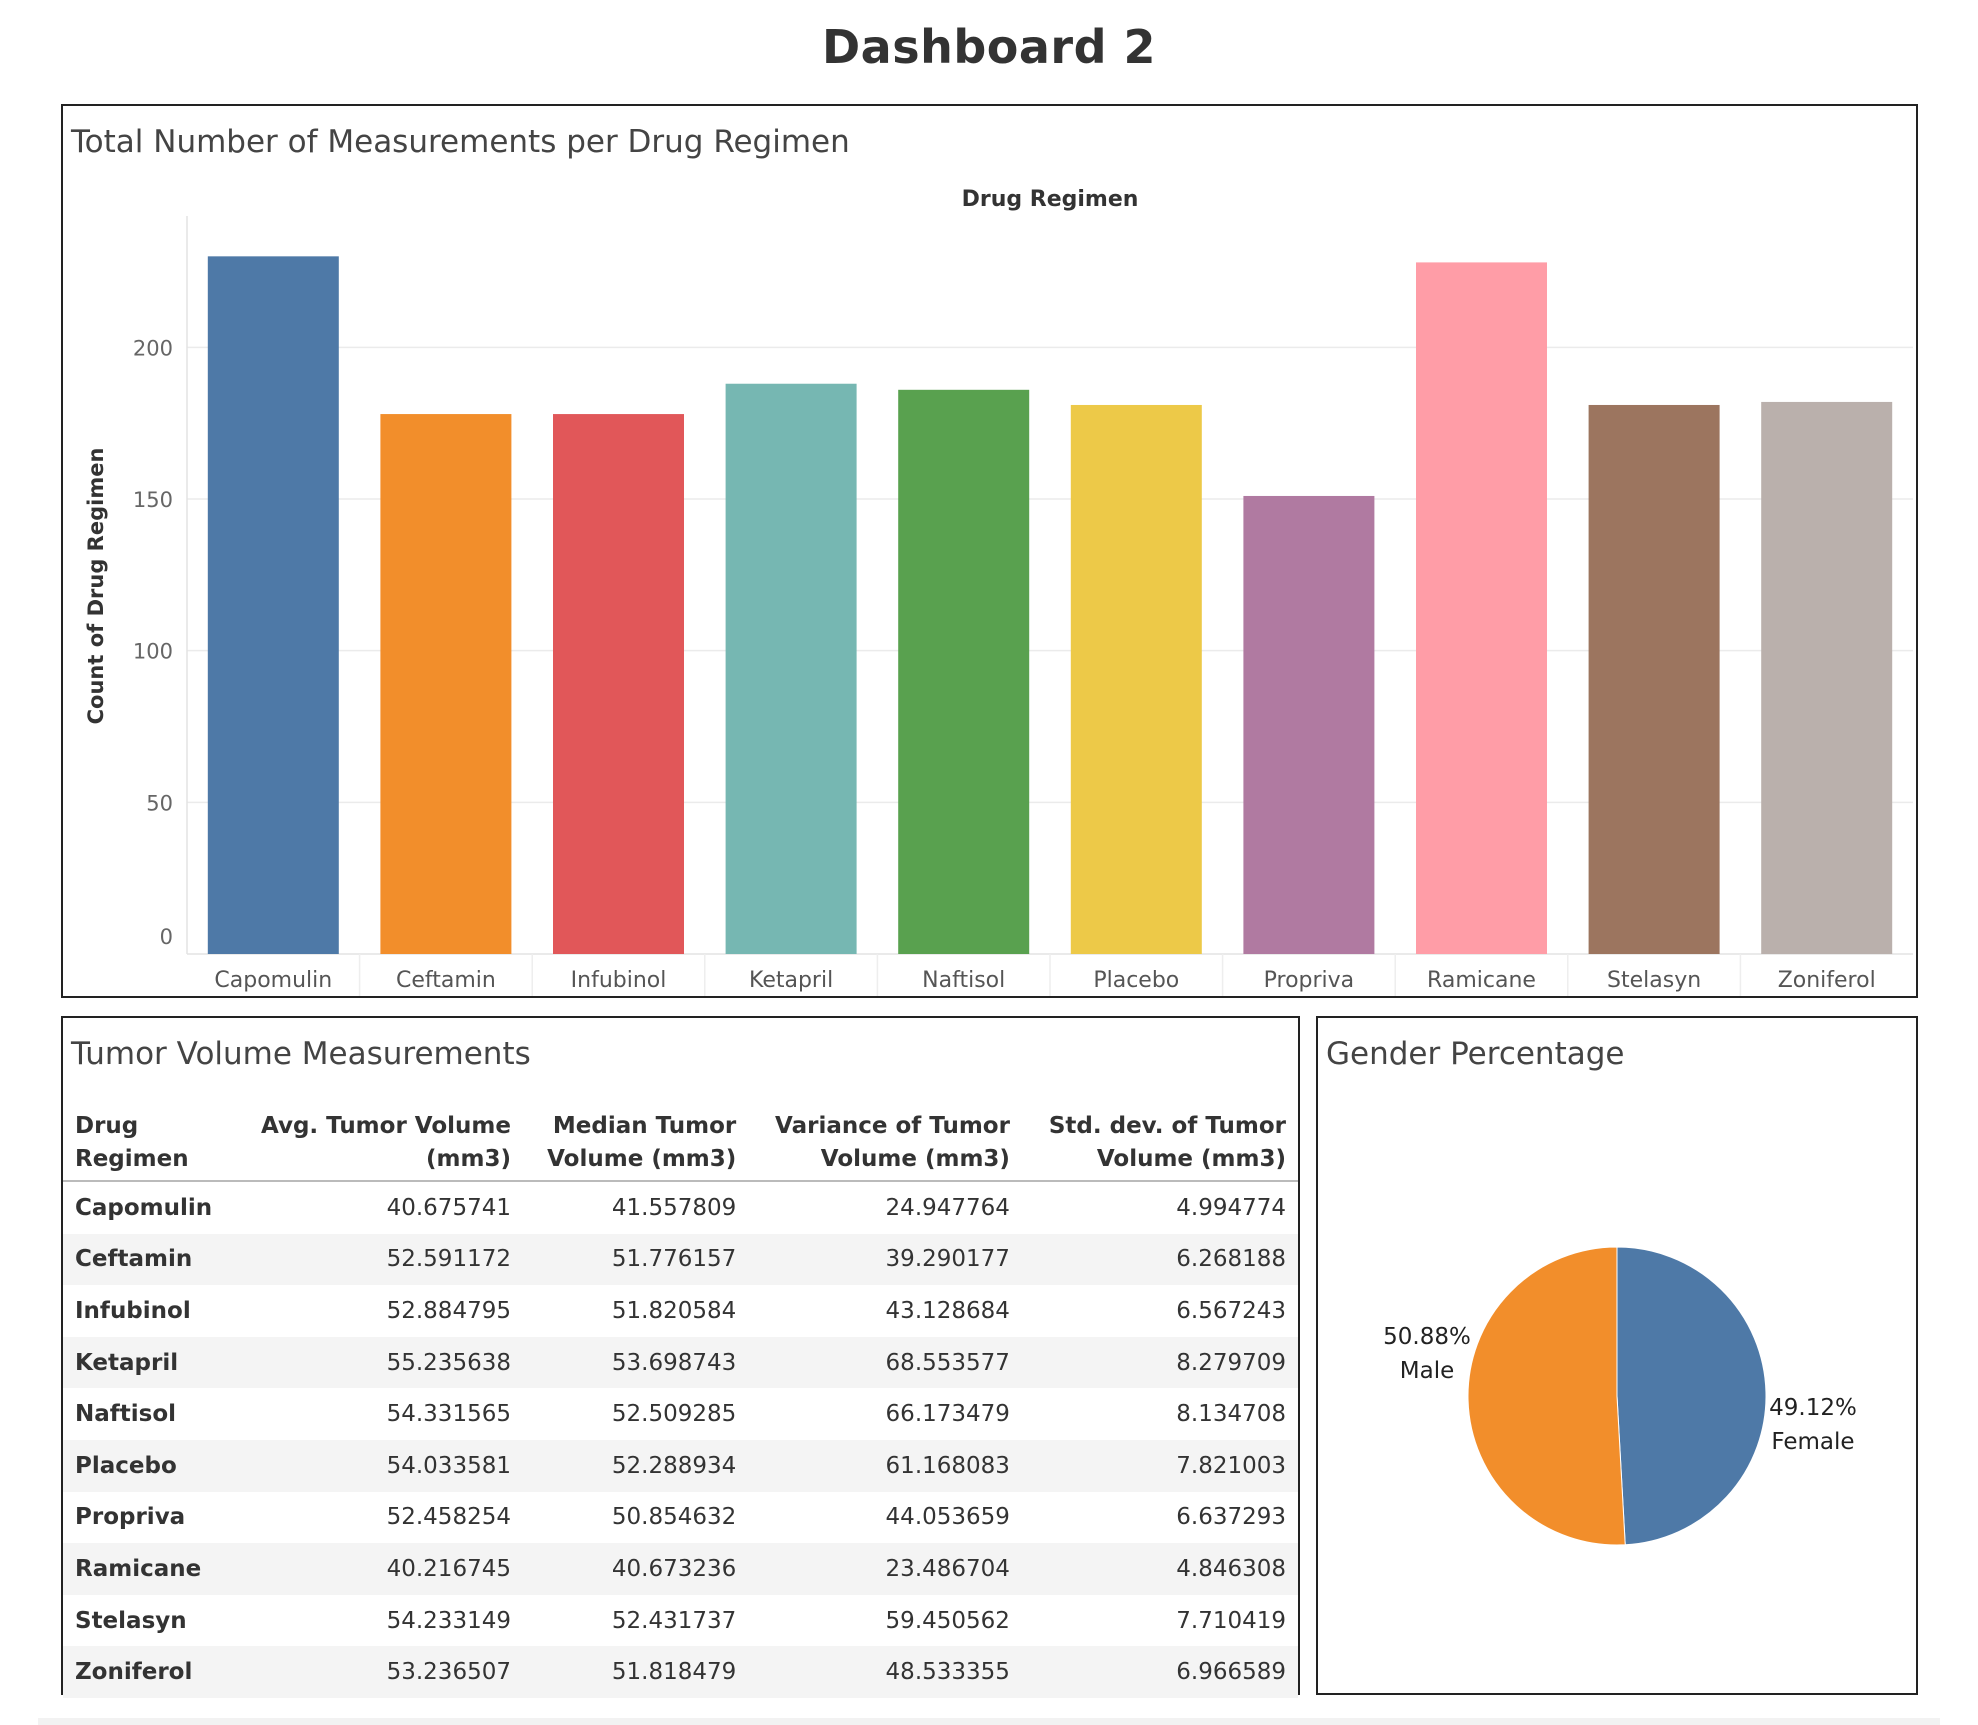 The image size is (1978, 1725). Describe the element at coordinates (378, 1142) in the screenshot. I see `column-header: Avg. Tumor Volume (mm3)` at that location.